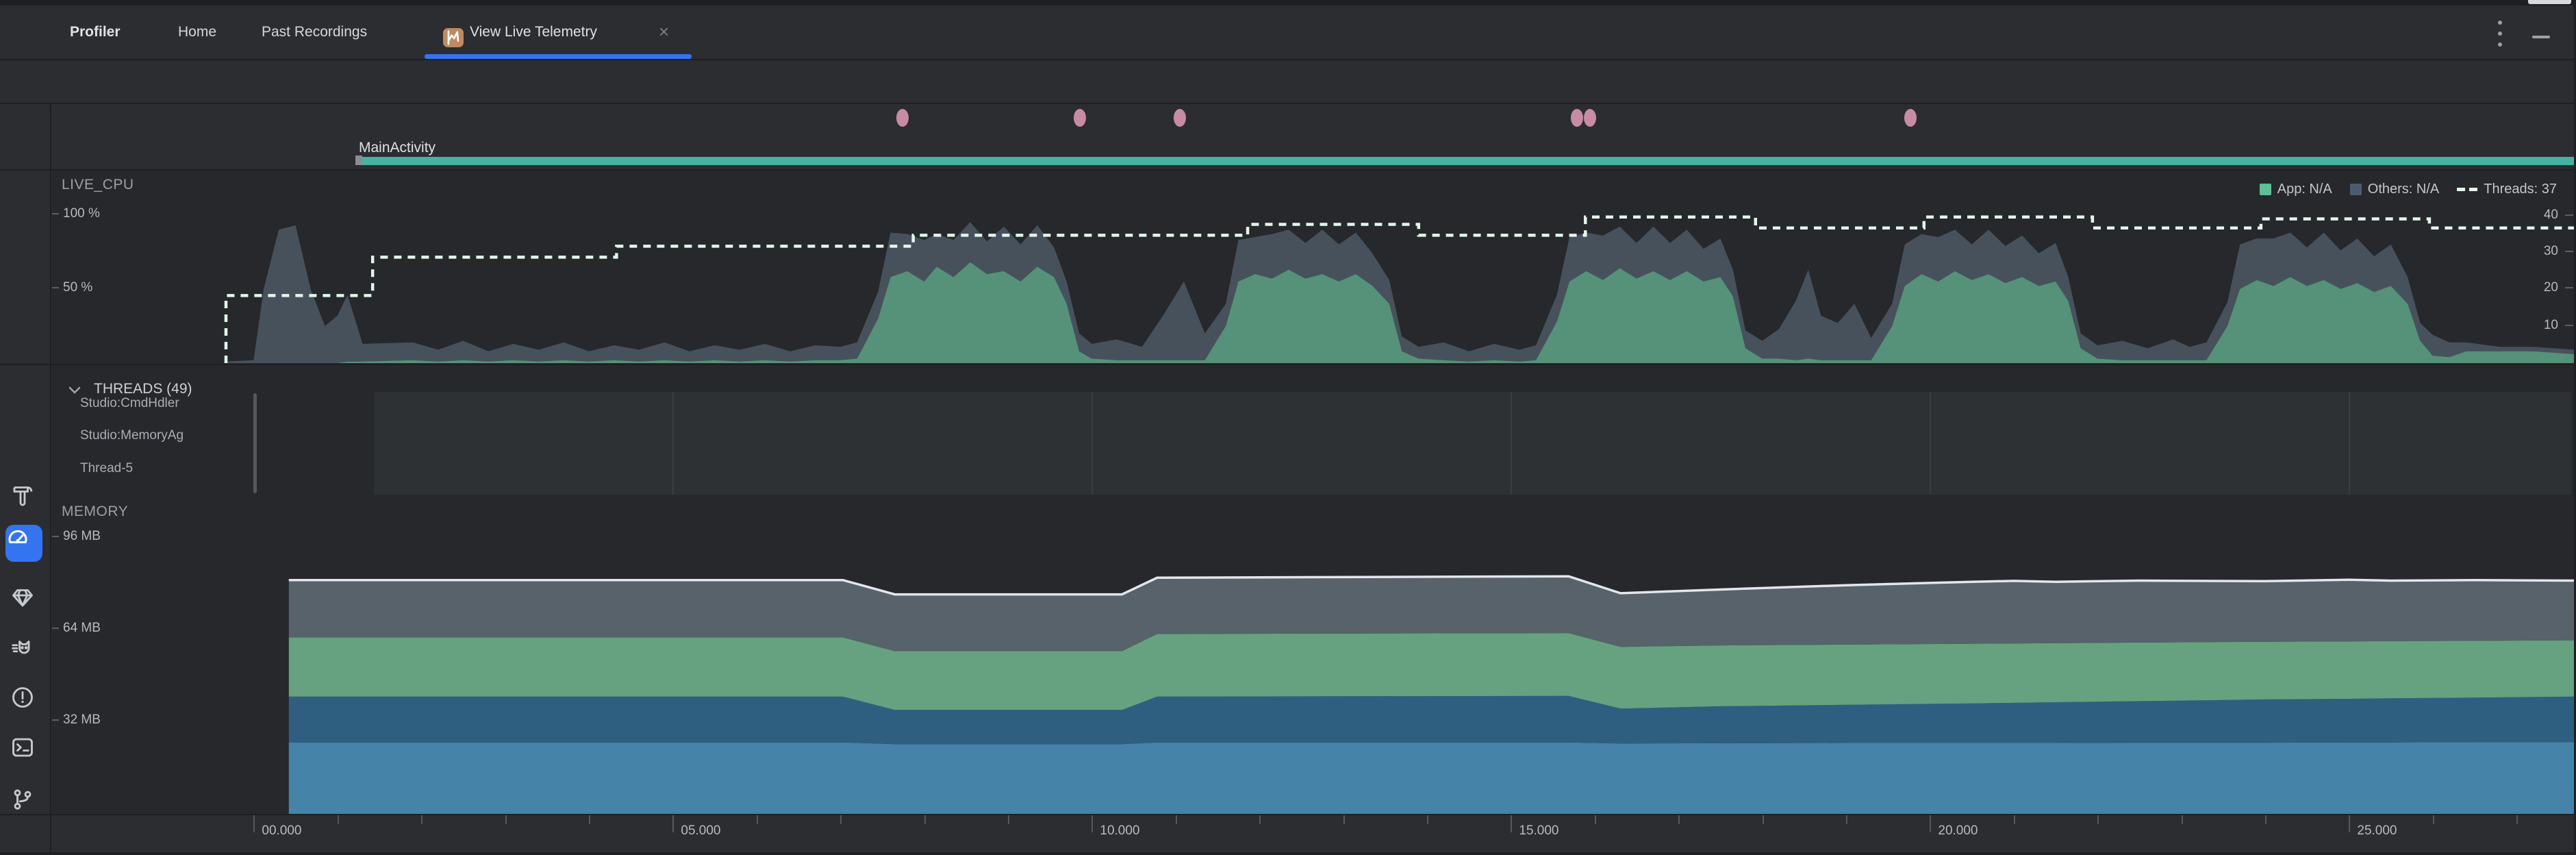 Image resolution: width=2576 pixels, height=855 pixels. I want to click on memory-title: MEMORY, so click(95, 512).